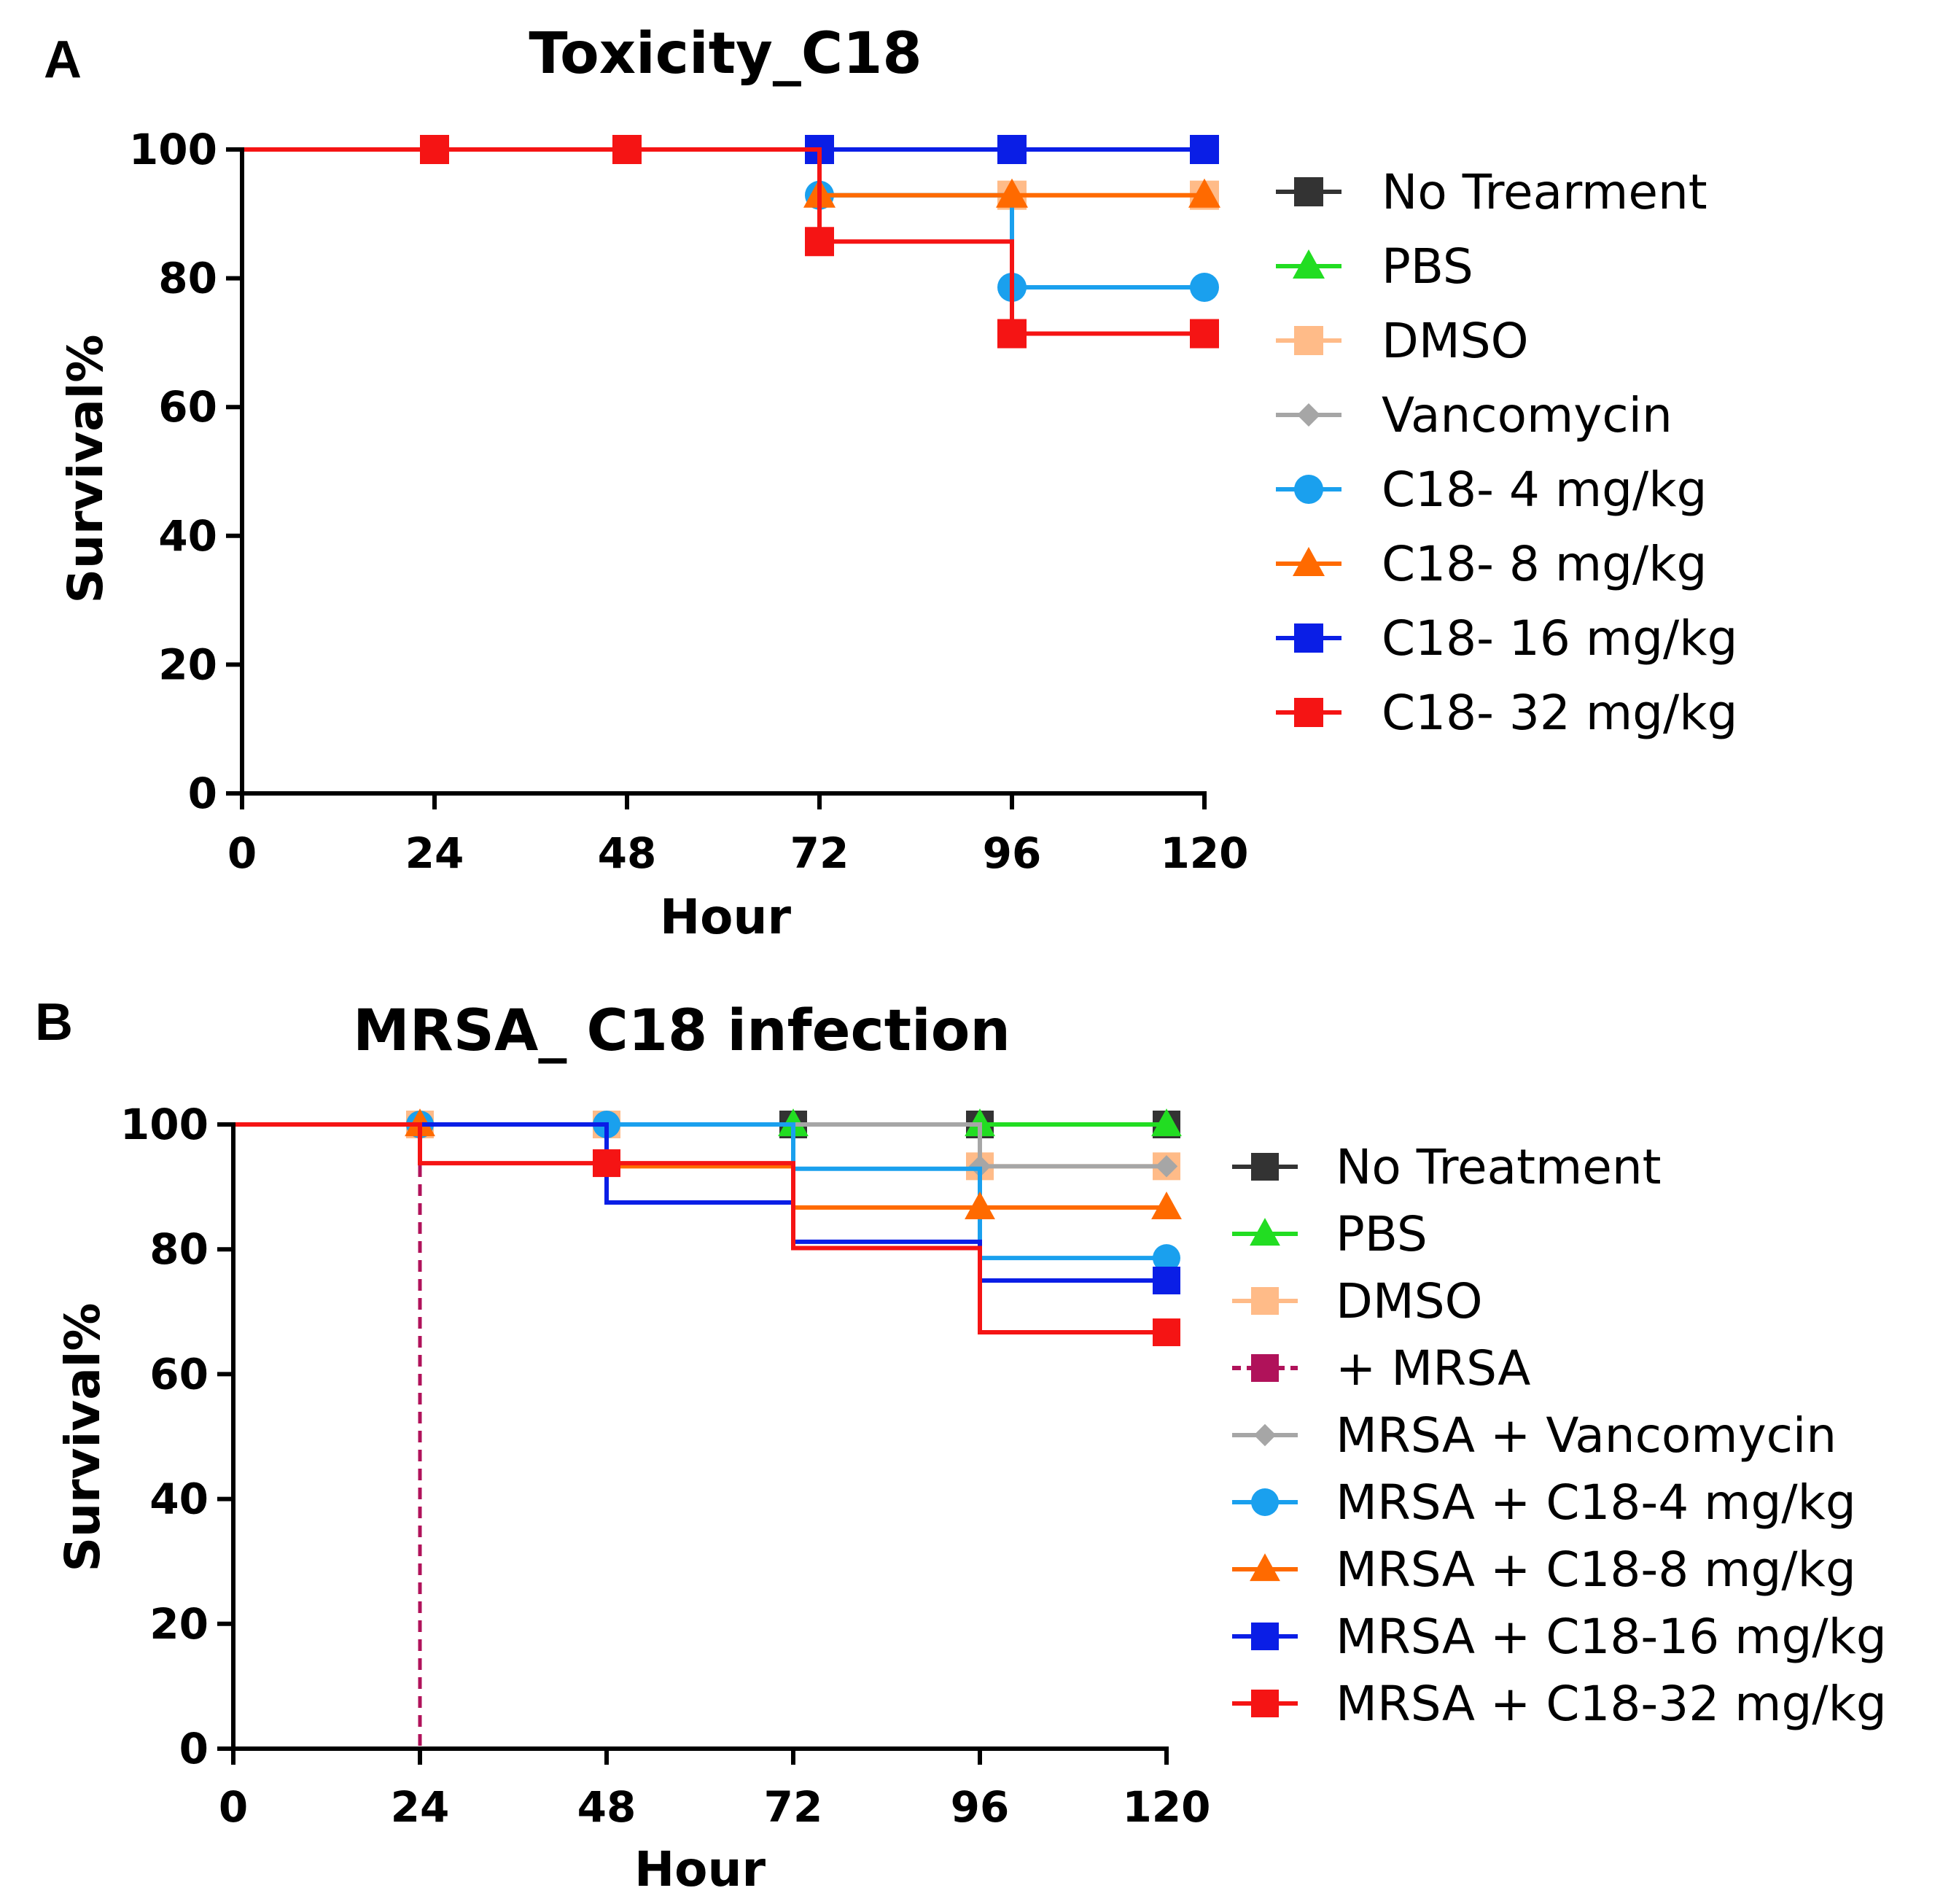 The width and height of the screenshot is (1951, 1904). Describe the element at coordinates (1544, 192) in the screenshot. I see `legend-label: No Trearment` at that location.